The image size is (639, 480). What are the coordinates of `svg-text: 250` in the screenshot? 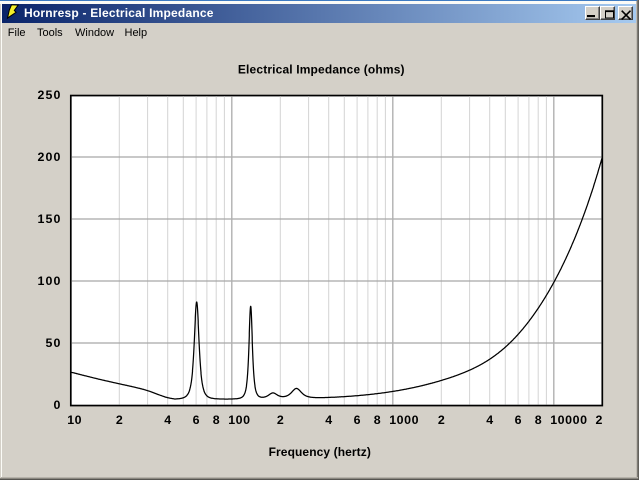 It's located at (50, 95).